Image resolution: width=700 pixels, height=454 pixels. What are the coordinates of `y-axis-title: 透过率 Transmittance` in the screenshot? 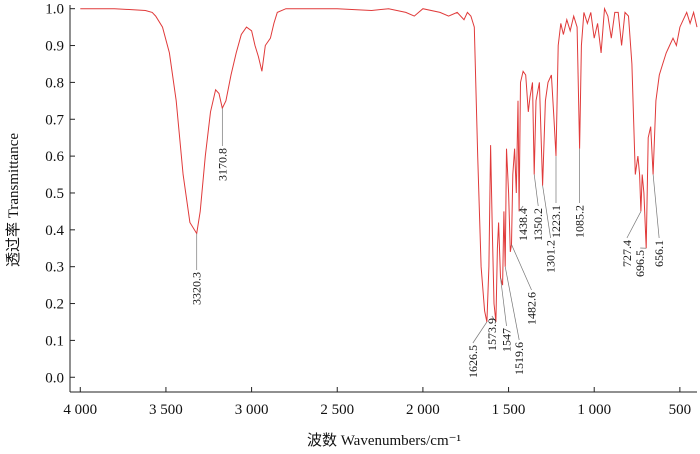 It's located at (13, 200).